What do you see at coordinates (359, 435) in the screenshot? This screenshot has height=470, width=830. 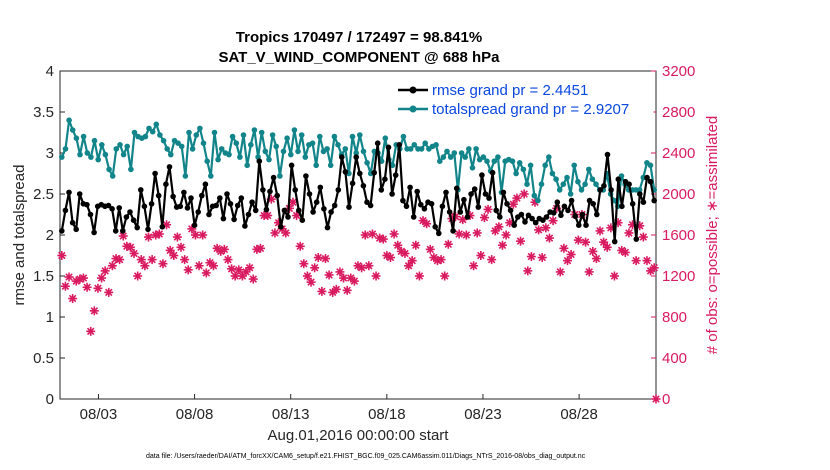 I see `x-axis-label: Aug.01,2016 00:00:00 start` at bounding box center [359, 435].